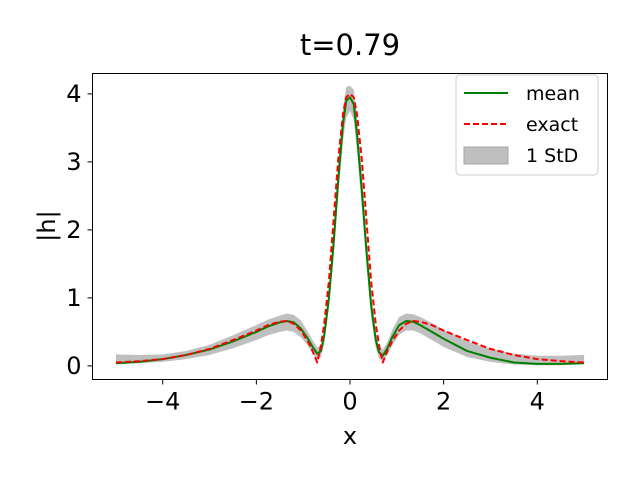  I want to click on y-tick-label: 0, so click(73, 366).